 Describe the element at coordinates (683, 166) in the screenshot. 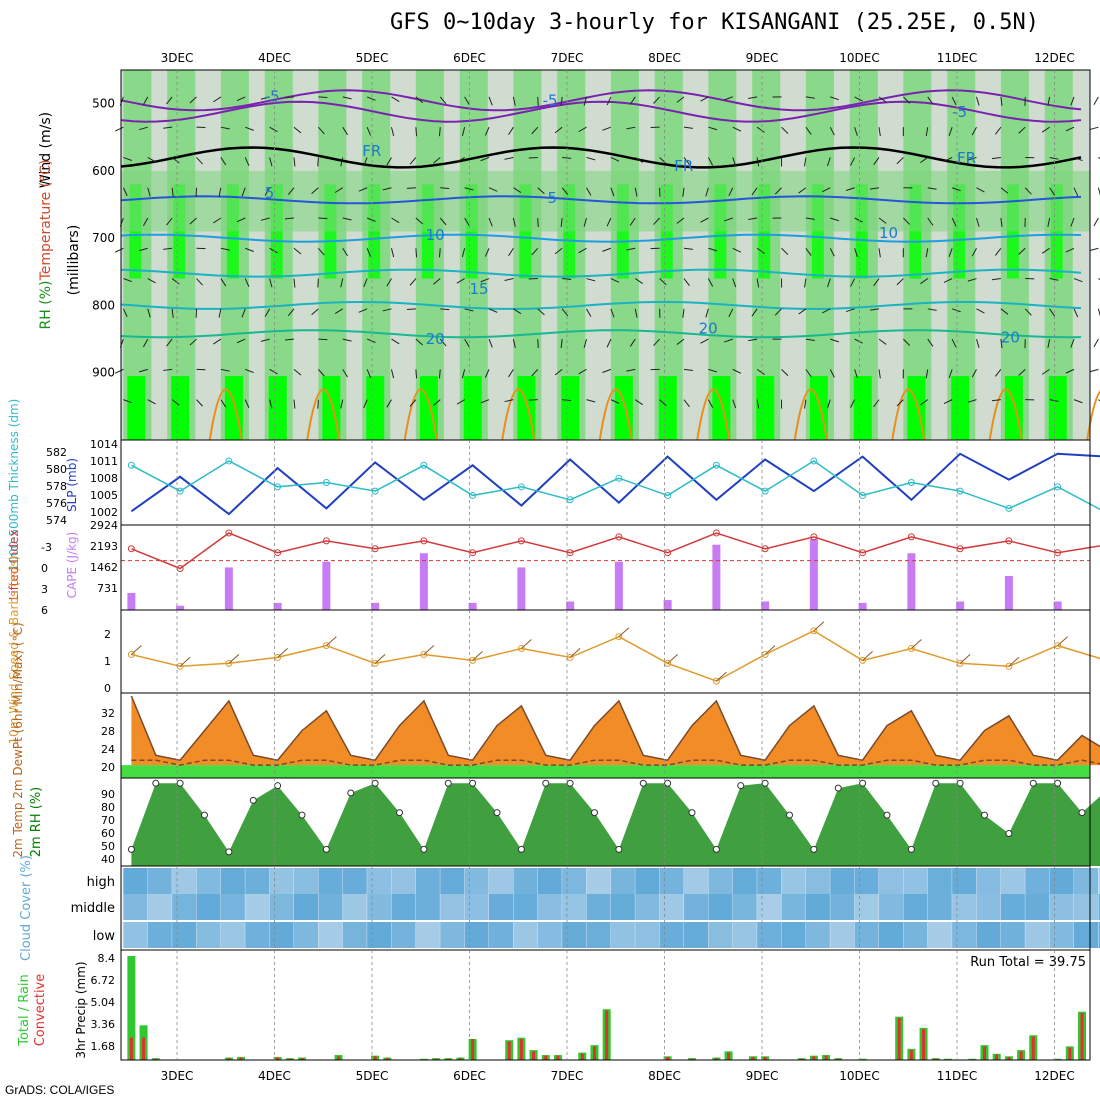

I see `contour-label: FR` at that location.